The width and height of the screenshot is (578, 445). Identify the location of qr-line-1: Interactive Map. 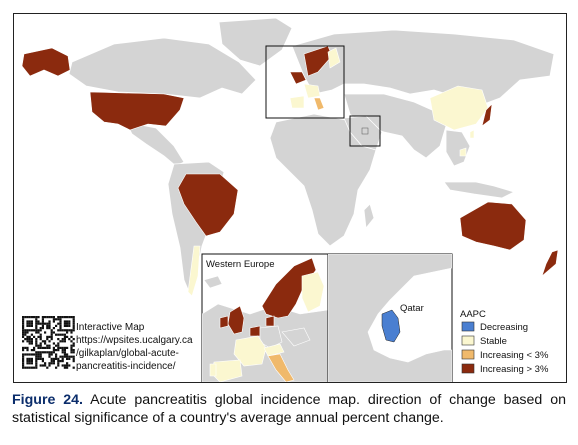
(110, 327).